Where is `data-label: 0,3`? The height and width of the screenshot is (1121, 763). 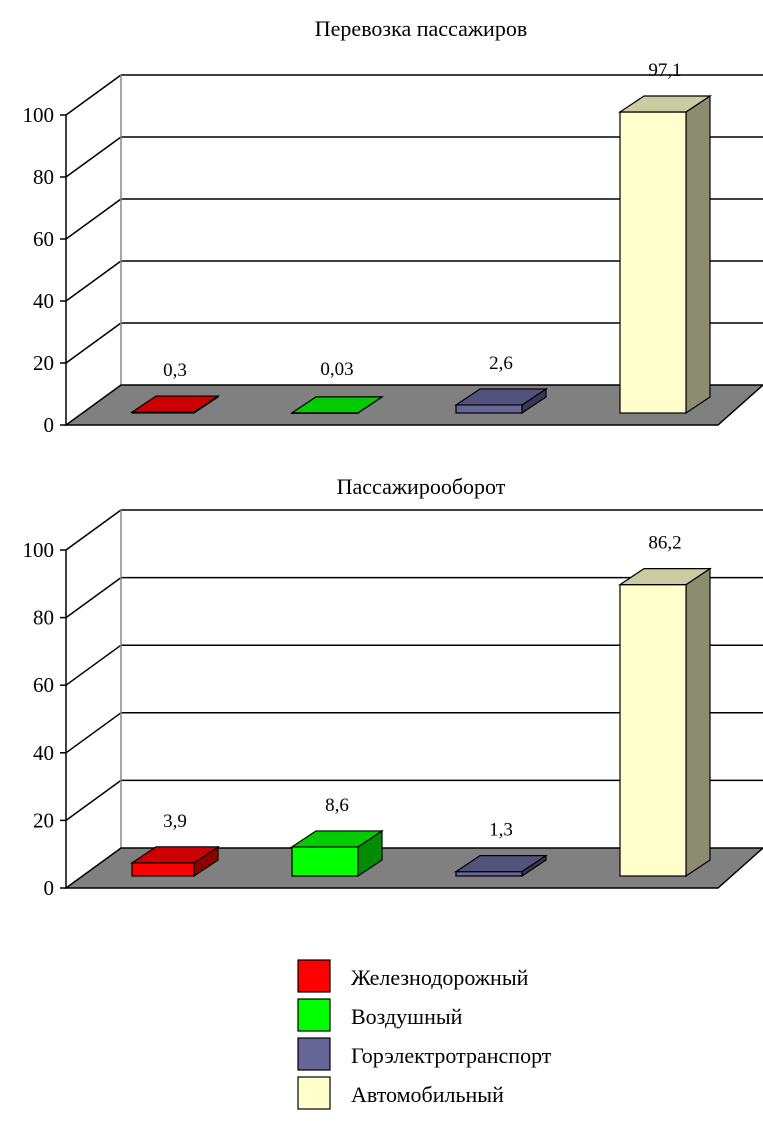 data-label: 0,3 is located at coordinates (175, 370).